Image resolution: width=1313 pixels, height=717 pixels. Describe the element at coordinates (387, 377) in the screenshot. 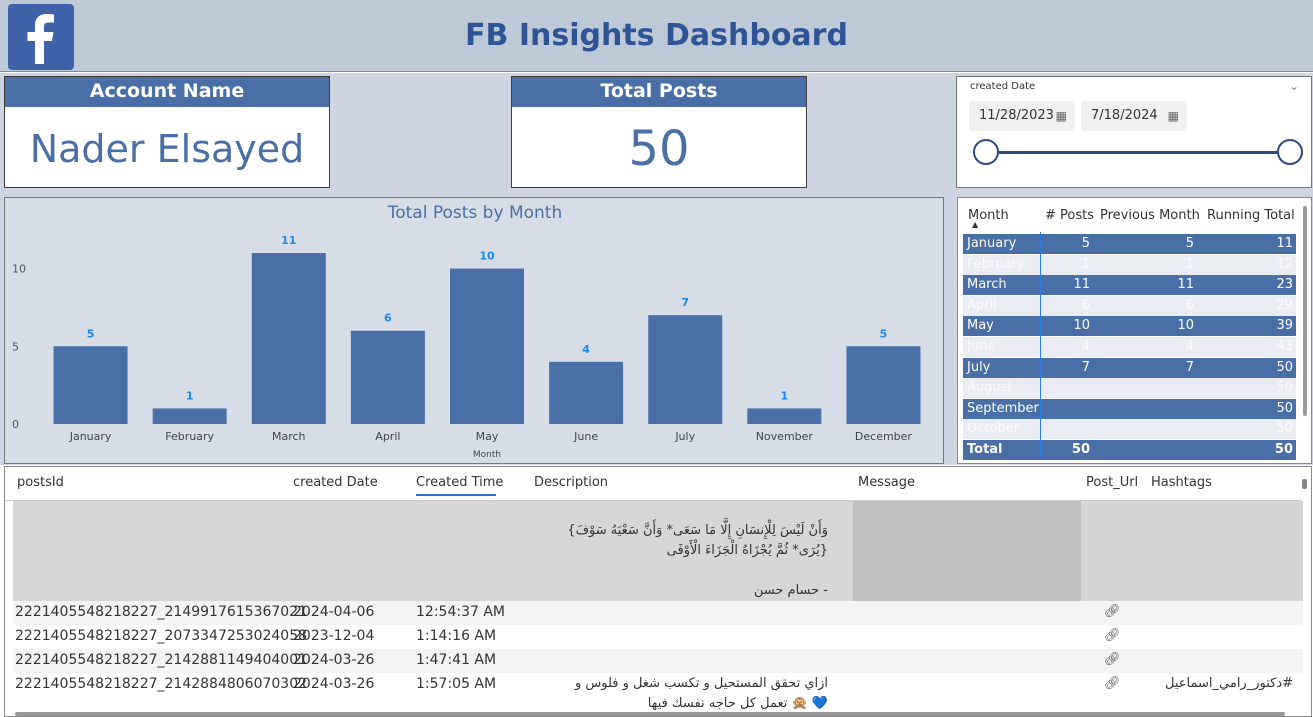

I see `bar-april` at that location.